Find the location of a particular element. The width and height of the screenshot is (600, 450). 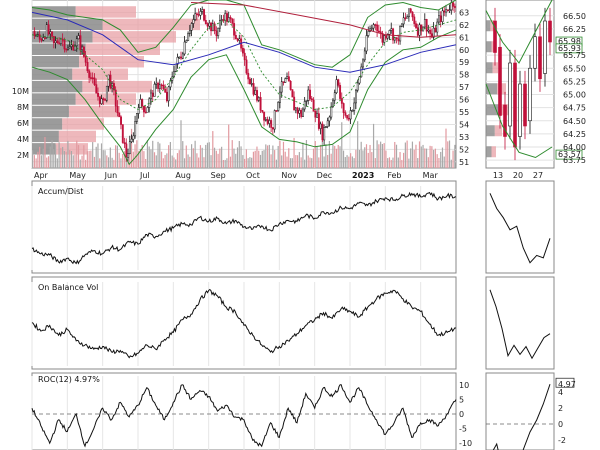

inset-y-tick-label: 63.75 is located at coordinates (574, 160).